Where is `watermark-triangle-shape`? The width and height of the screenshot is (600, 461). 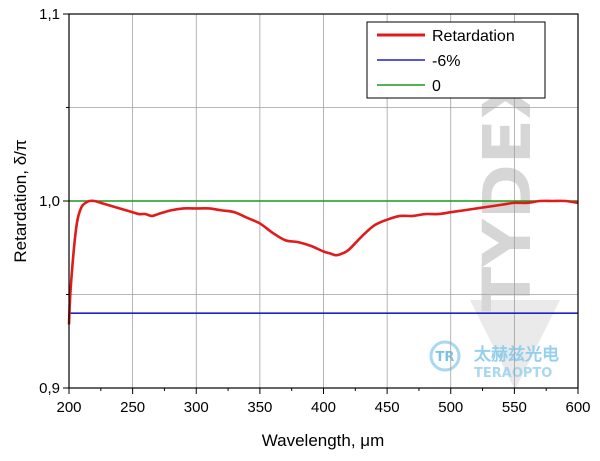 watermark-triangle-shape is located at coordinates (515, 345).